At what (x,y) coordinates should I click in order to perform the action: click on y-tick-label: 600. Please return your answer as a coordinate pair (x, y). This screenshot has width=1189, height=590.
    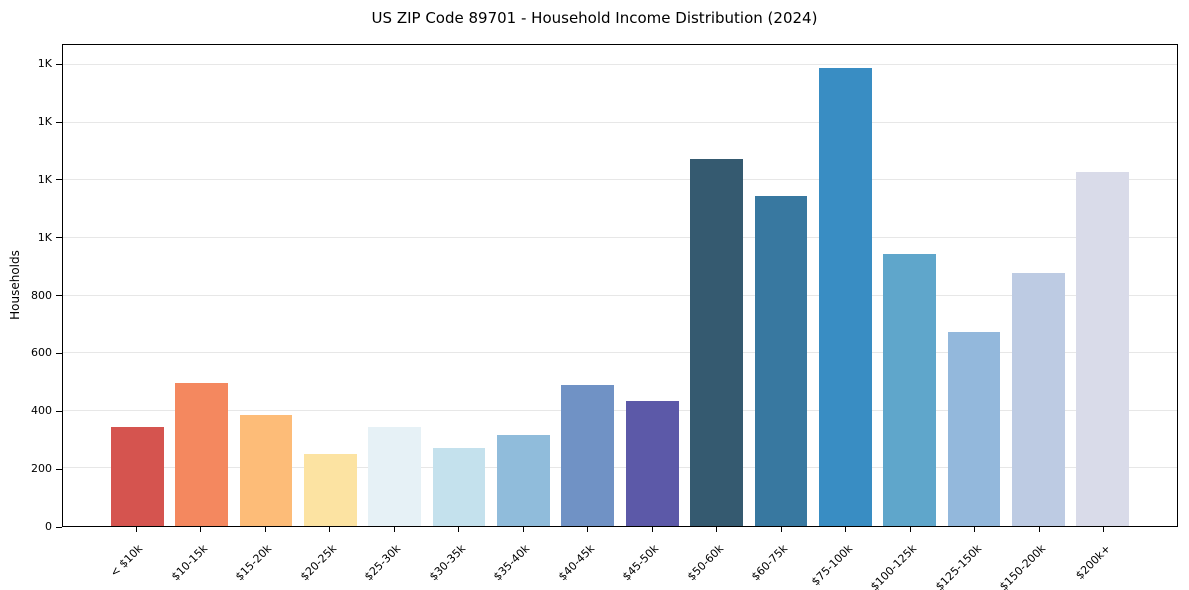
    Looking at the image, I should click on (41, 353).